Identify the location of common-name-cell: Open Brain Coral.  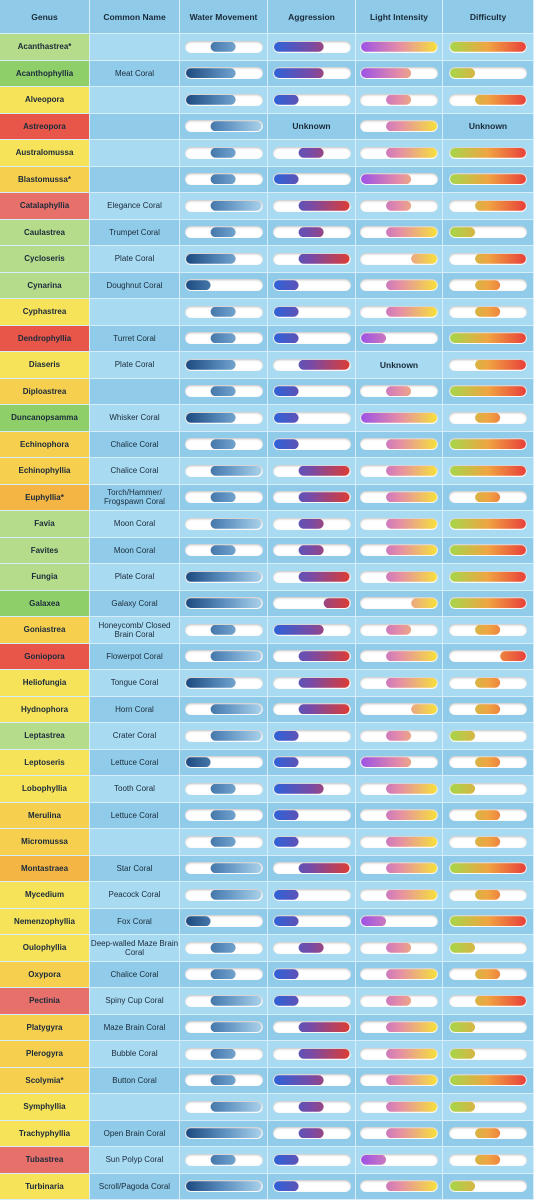
(135, 1133).